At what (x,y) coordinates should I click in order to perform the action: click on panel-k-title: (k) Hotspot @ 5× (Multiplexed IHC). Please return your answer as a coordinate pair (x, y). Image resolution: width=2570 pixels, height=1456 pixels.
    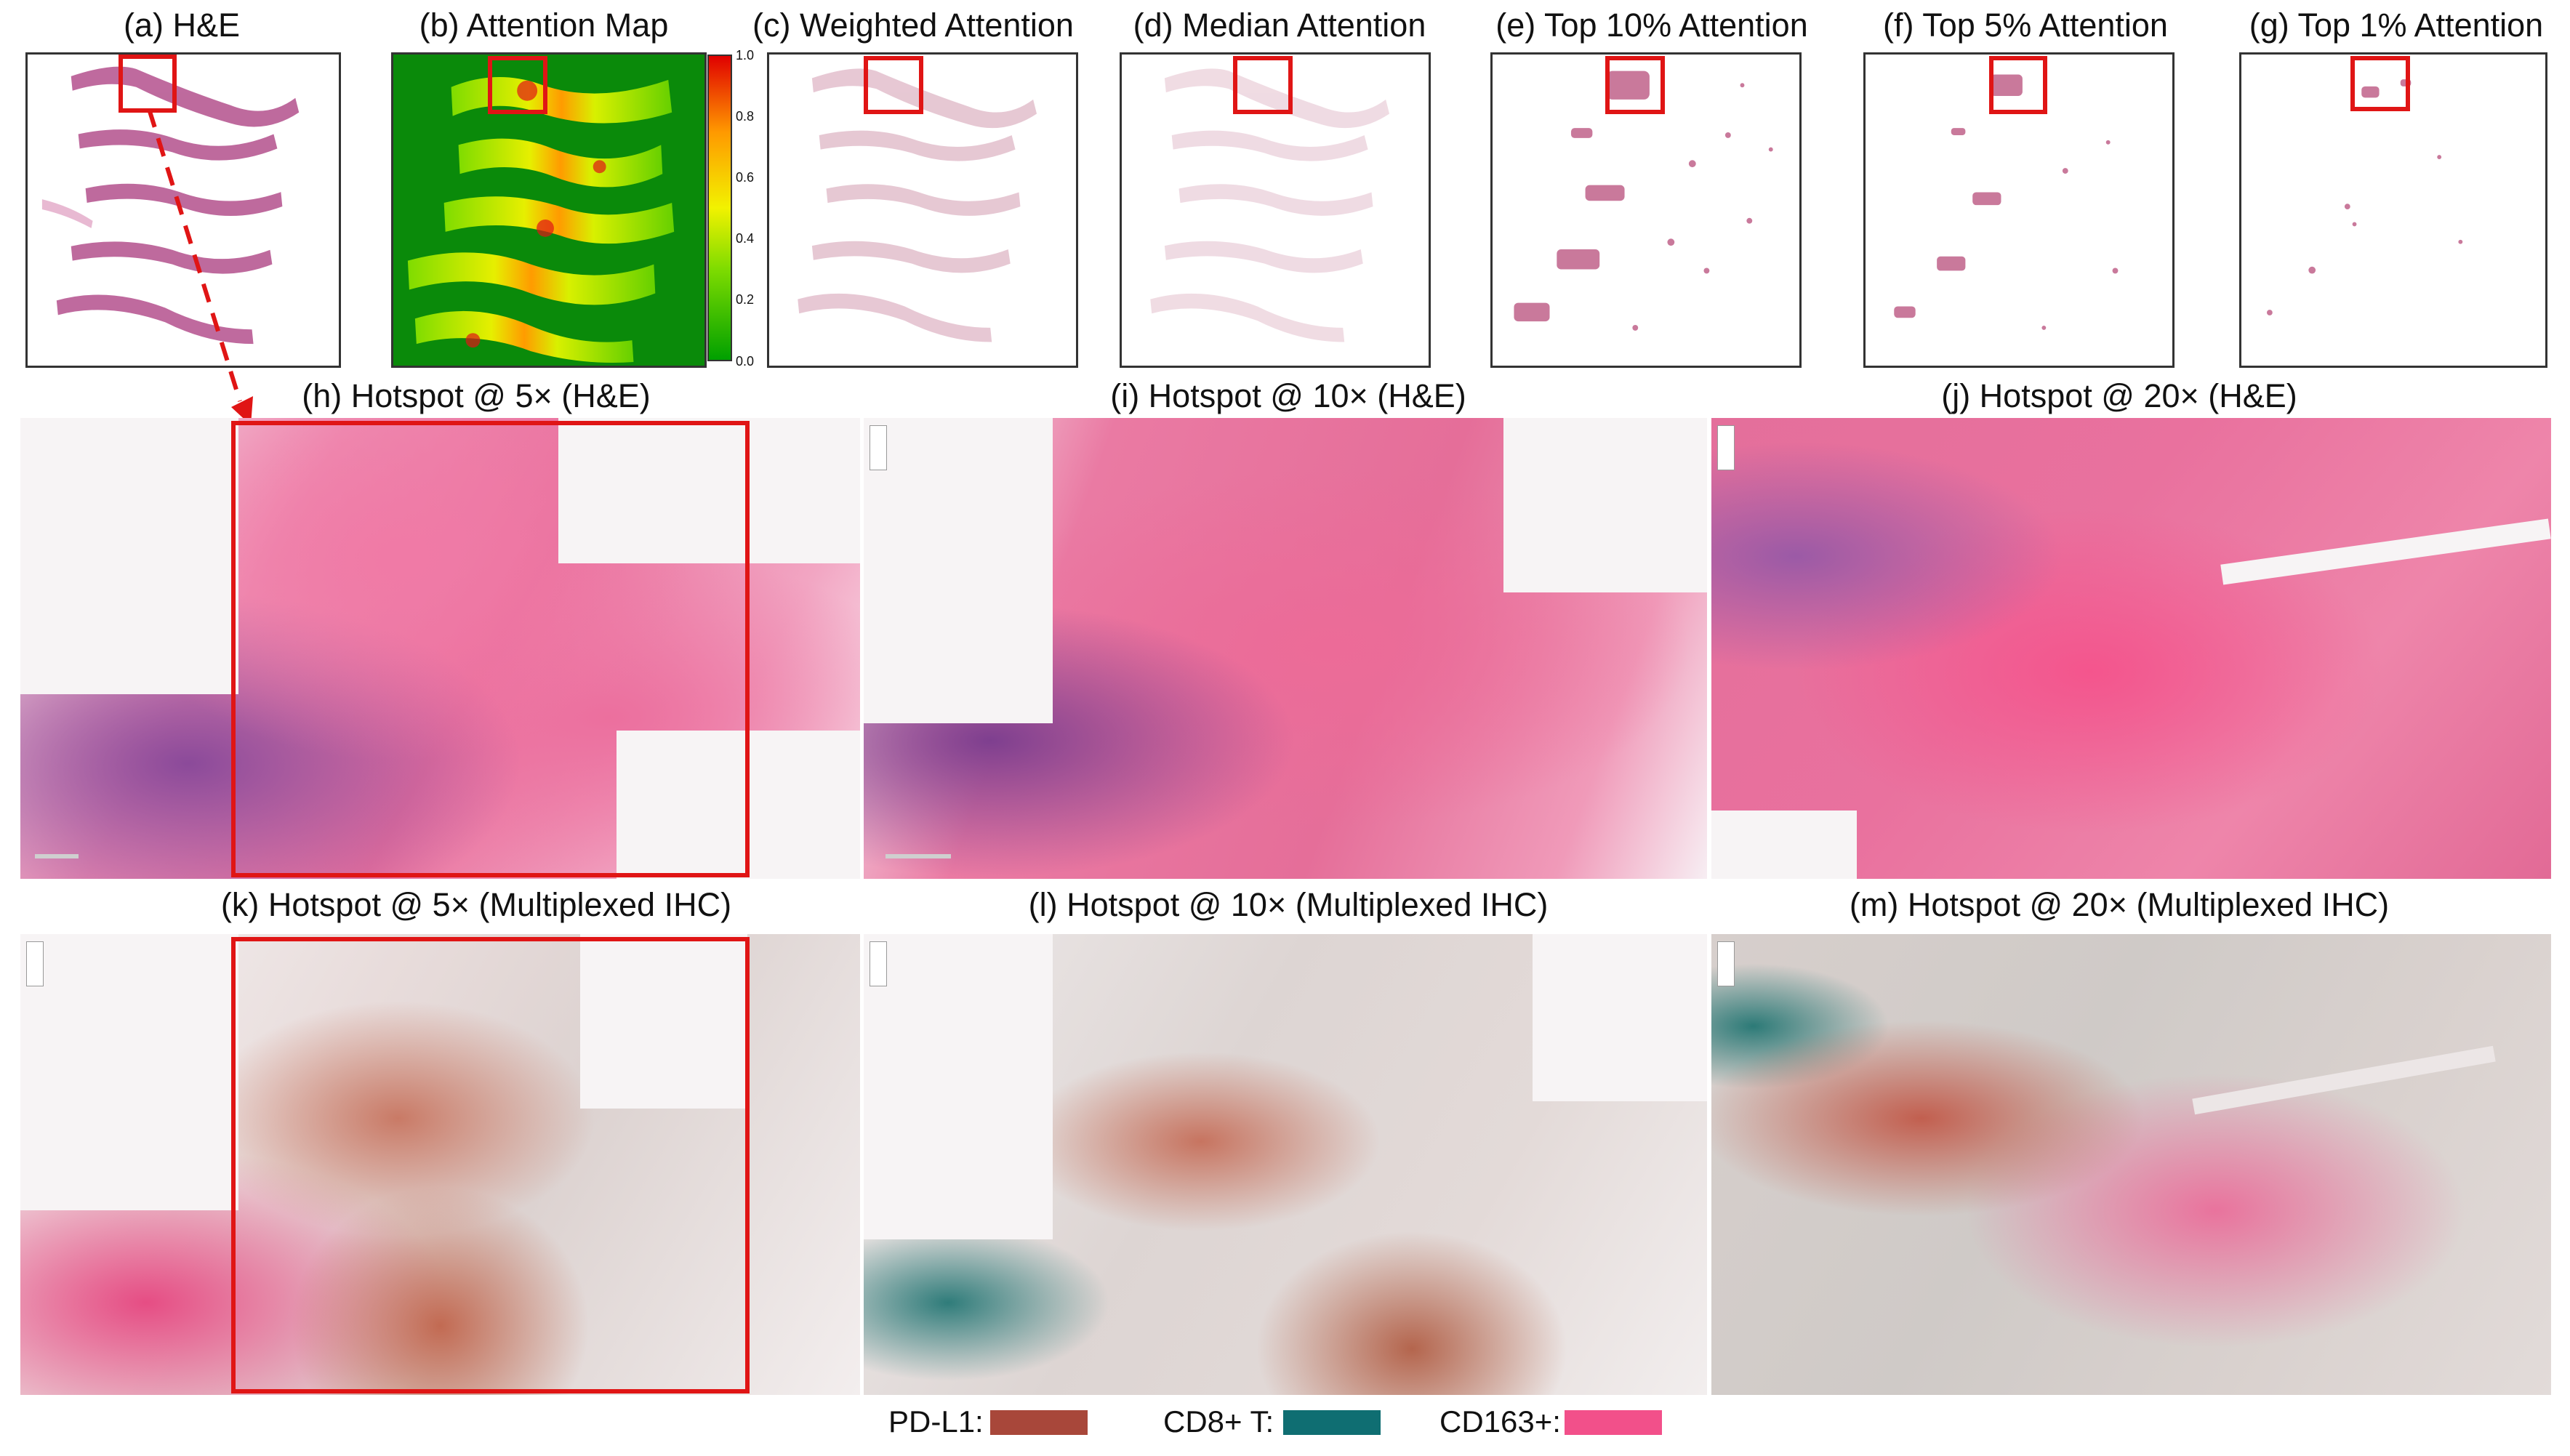
    Looking at the image, I should click on (476, 904).